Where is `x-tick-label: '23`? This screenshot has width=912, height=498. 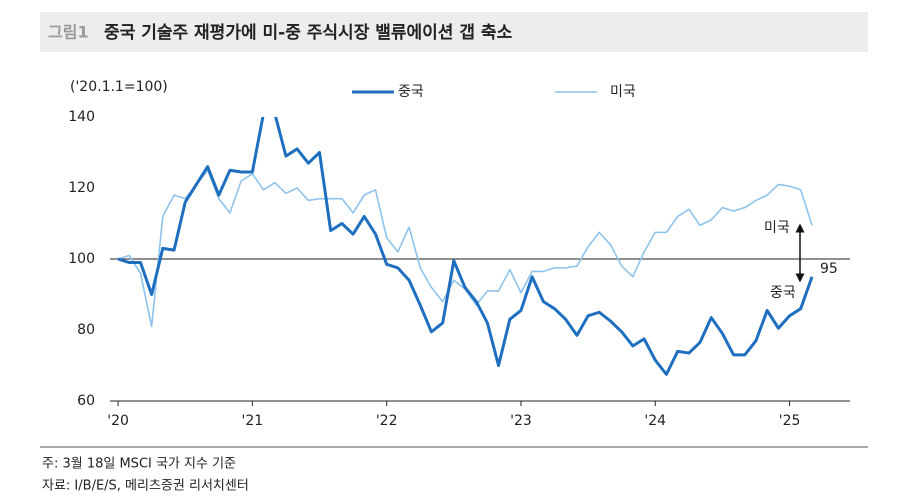
x-tick-label: '23 is located at coordinates (521, 421).